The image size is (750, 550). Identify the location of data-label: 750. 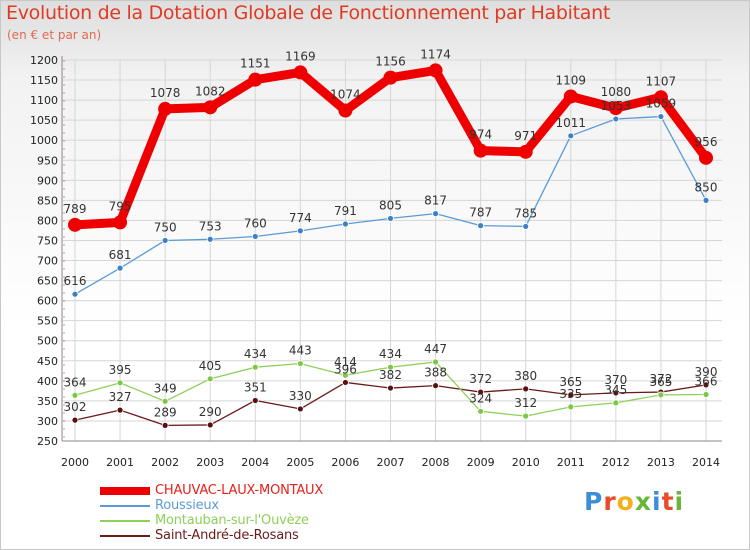
(165, 227).